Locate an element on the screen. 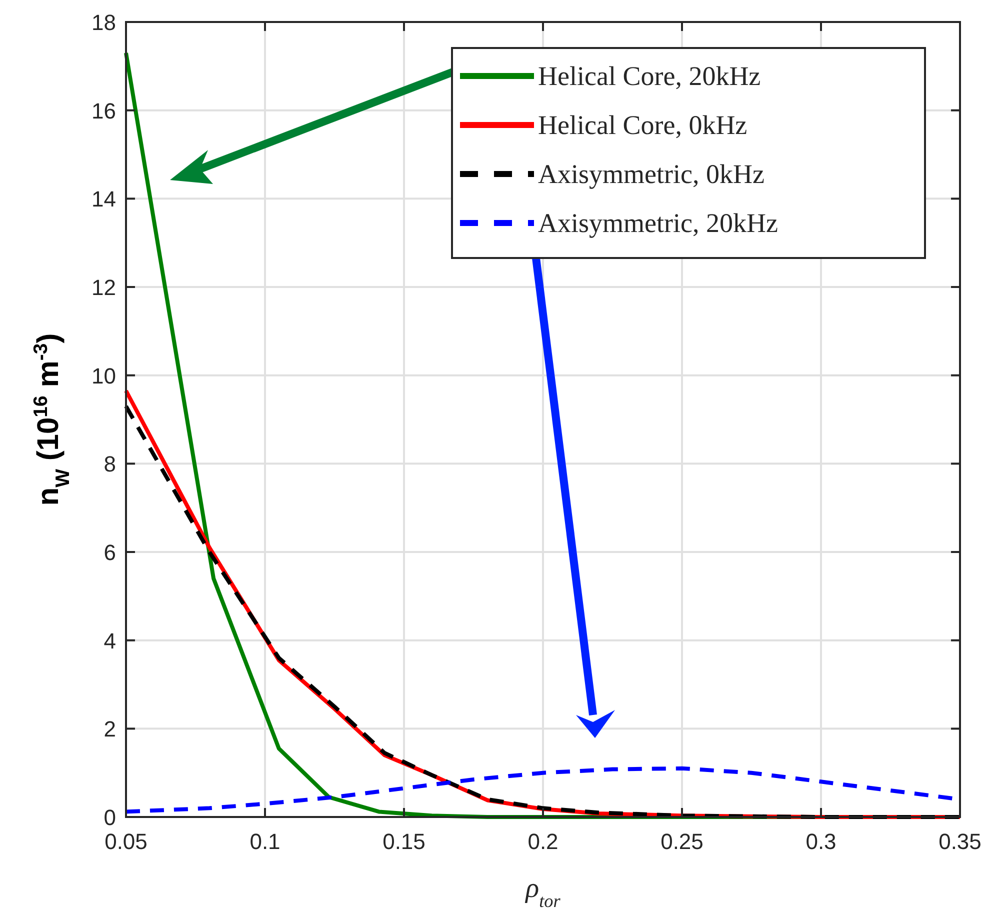  y-tick-label: 6 is located at coordinates (110, 552).